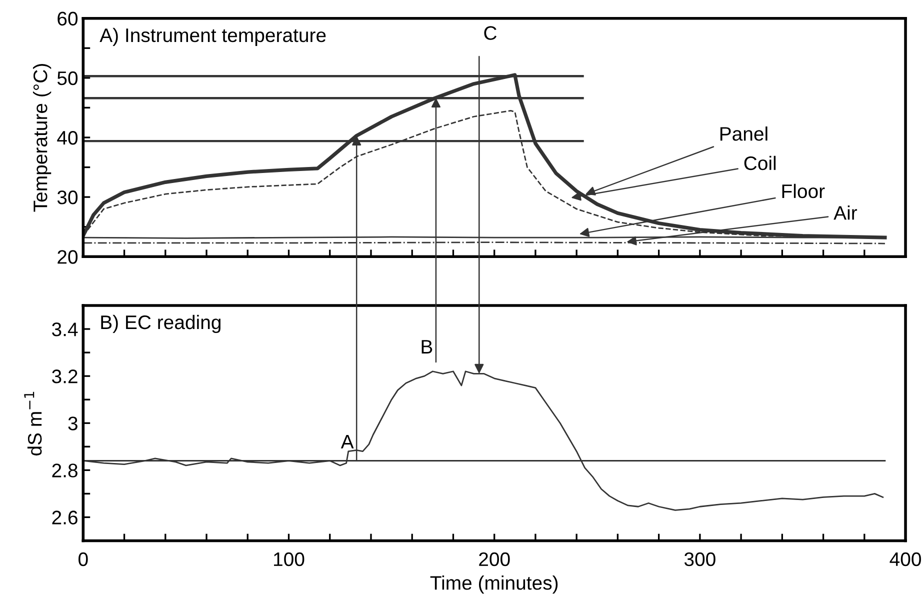 The image size is (924, 611). What do you see at coordinates (65, 329) in the screenshot?
I see `y-tick-label: 3.4` at bounding box center [65, 329].